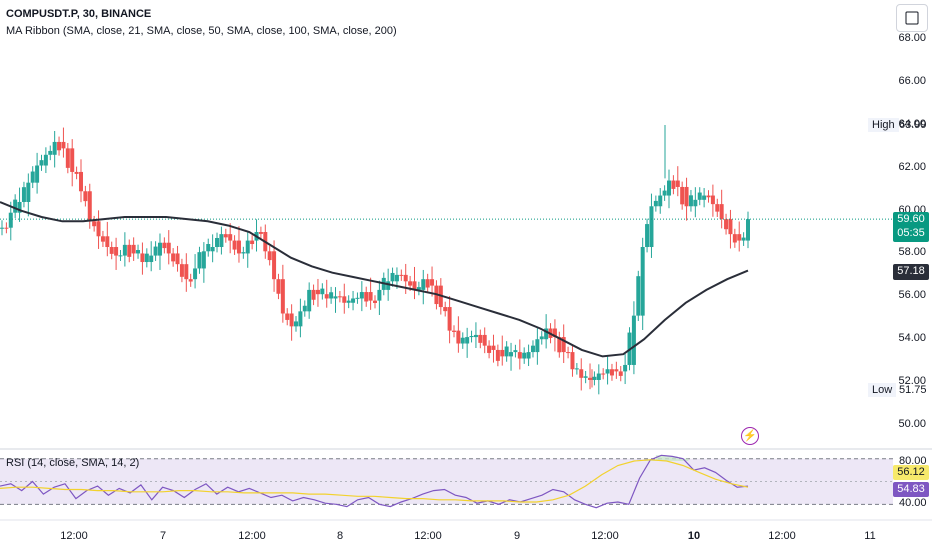 The height and width of the screenshot is (550, 932). Describe the element at coordinates (912, 166) in the screenshot. I see `price-tick-label: 62.00` at that location.